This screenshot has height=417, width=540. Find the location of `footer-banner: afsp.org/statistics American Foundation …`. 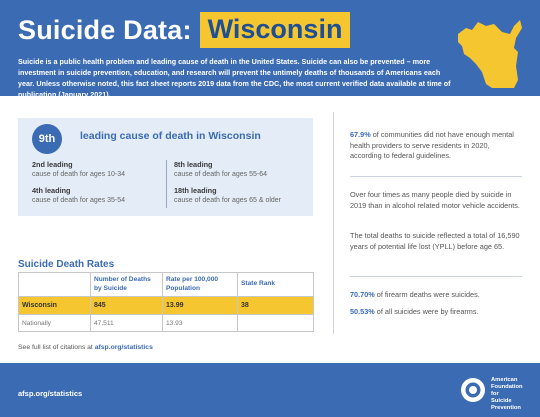

footer-banner: afsp.org/statistics American Foundation … is located at coordinates (270, 390).